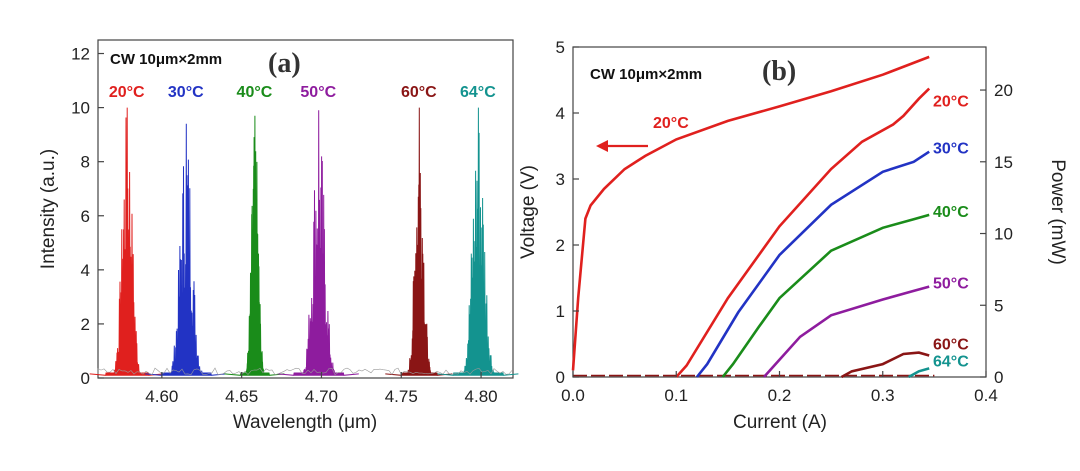 The height and width of the screenshot is (471, 1080). I want to click on power-curve-50c, so click(846, 331).